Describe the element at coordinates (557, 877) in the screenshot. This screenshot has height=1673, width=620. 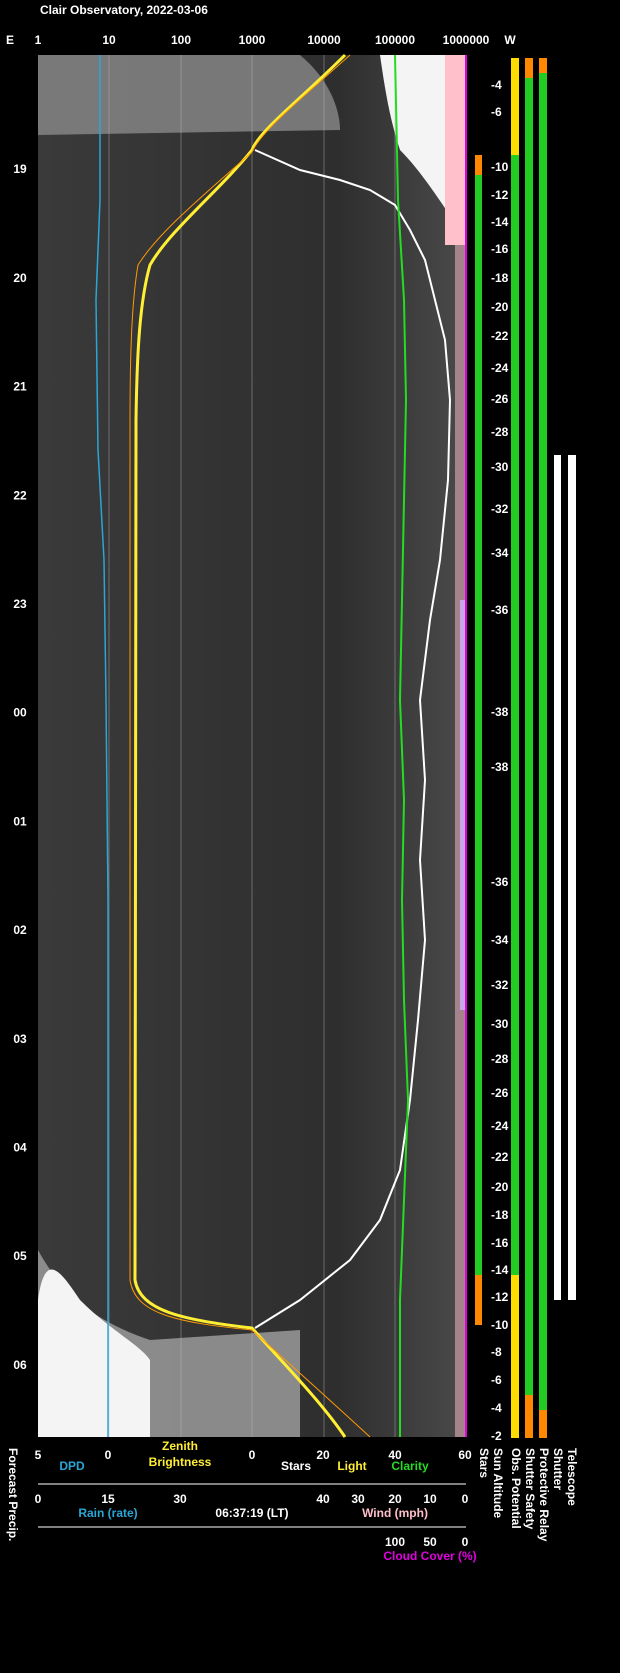
I see `shutter-bar` at that location.